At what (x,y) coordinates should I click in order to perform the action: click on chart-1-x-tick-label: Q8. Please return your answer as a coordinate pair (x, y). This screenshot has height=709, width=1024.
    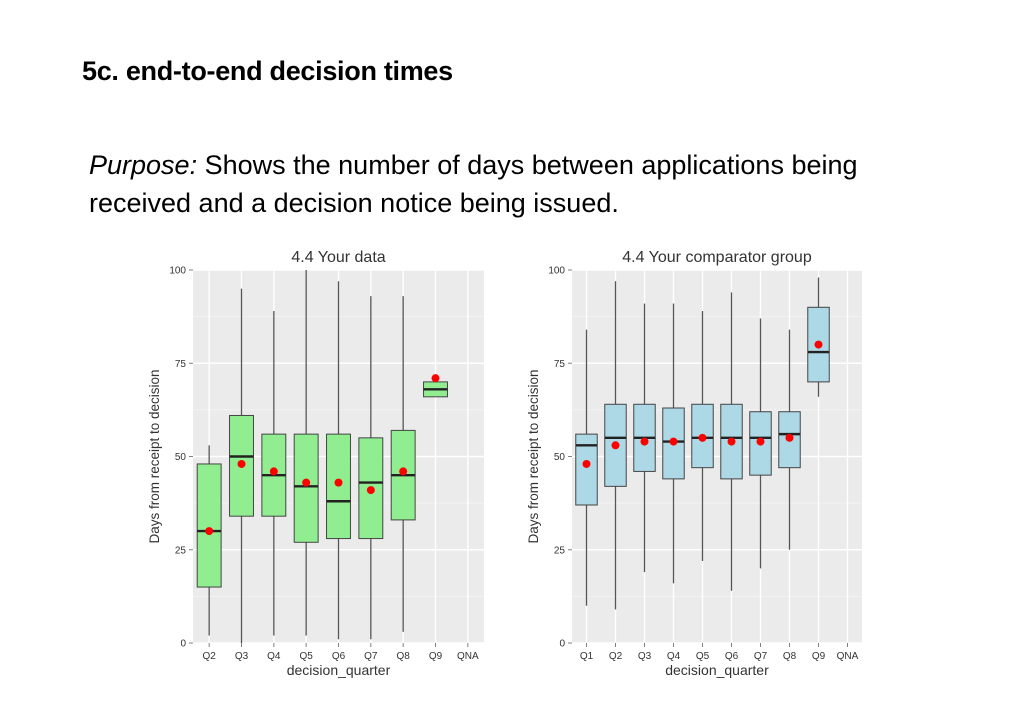
    Looking at the image, I should click on (790, 656).